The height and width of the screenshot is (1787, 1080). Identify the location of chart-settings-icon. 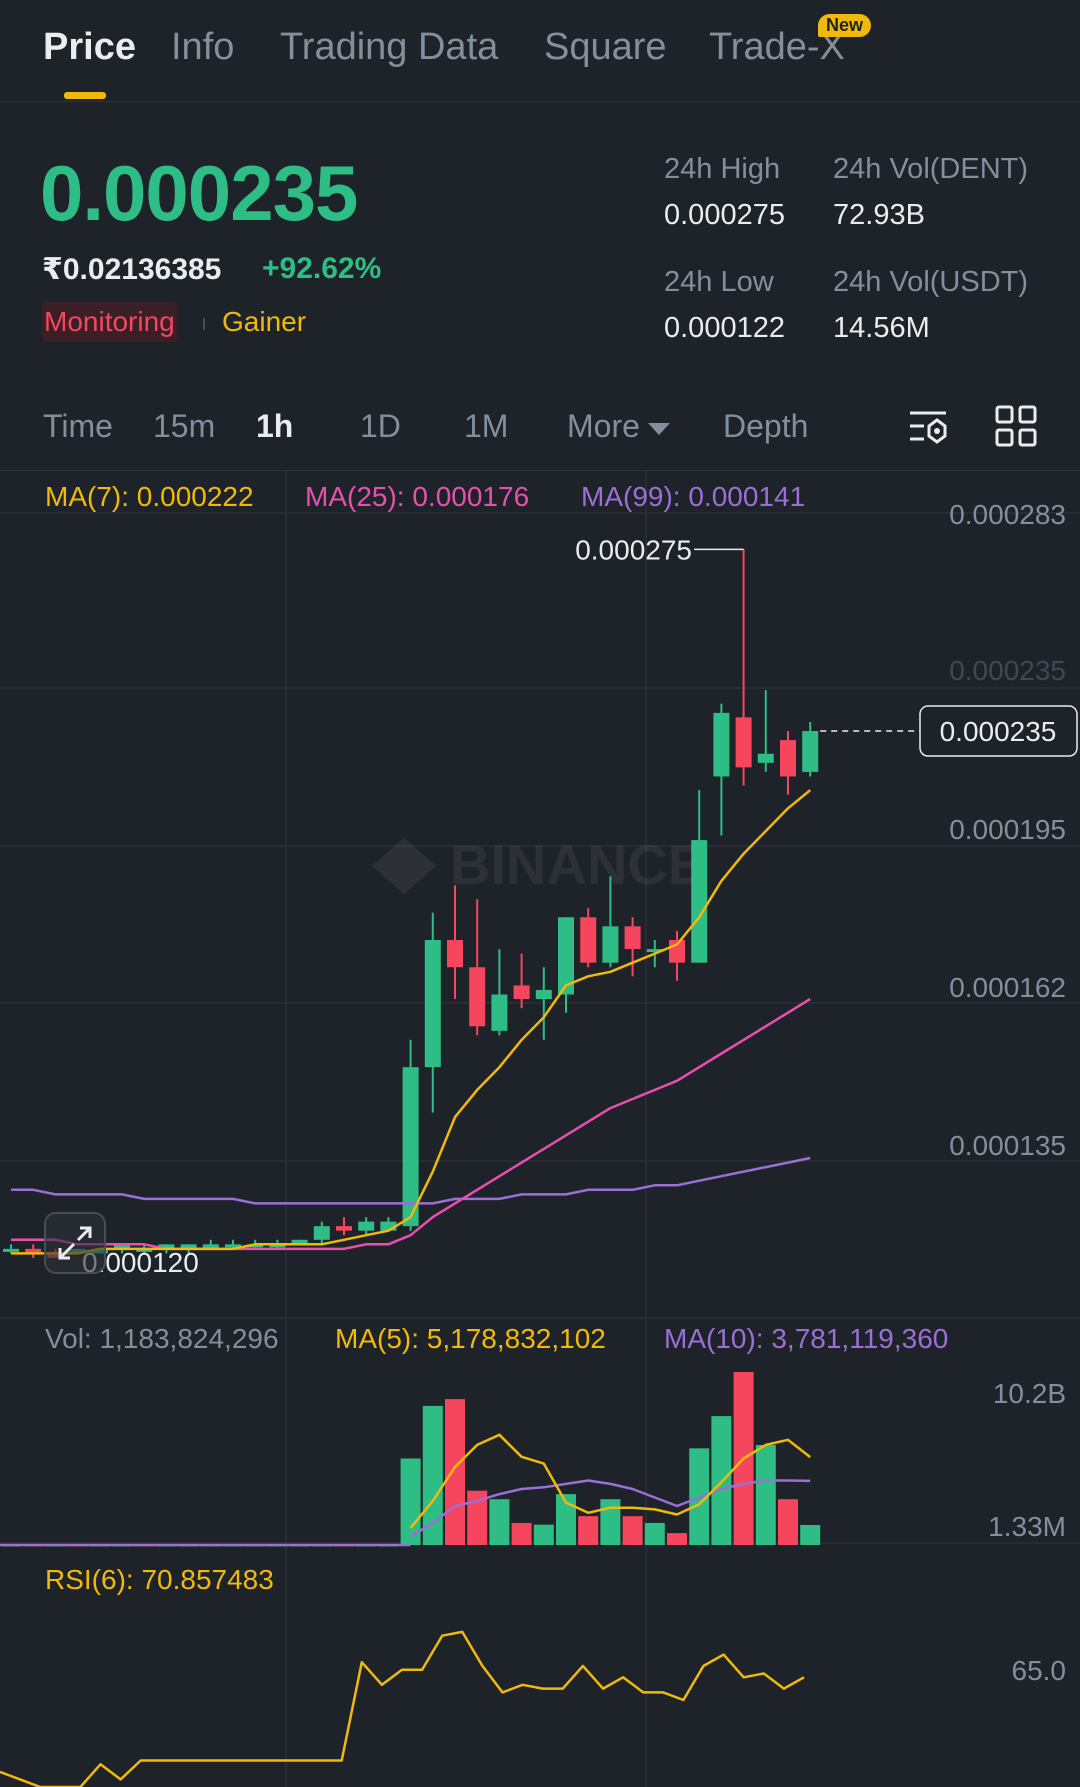
(928, 426).